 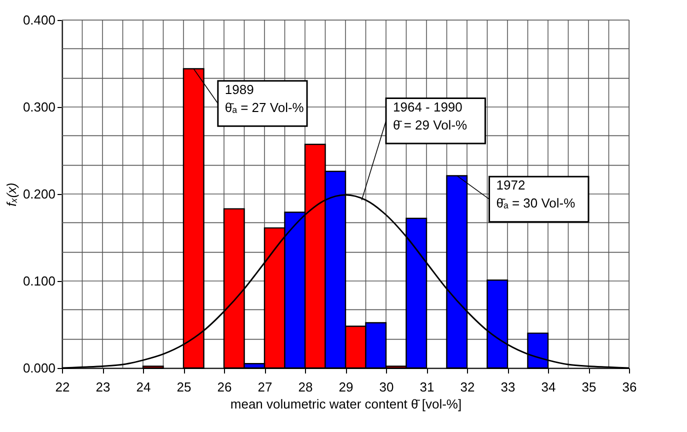 I want to click on y-tick-label: 0.000, so click(x=39, y=368).